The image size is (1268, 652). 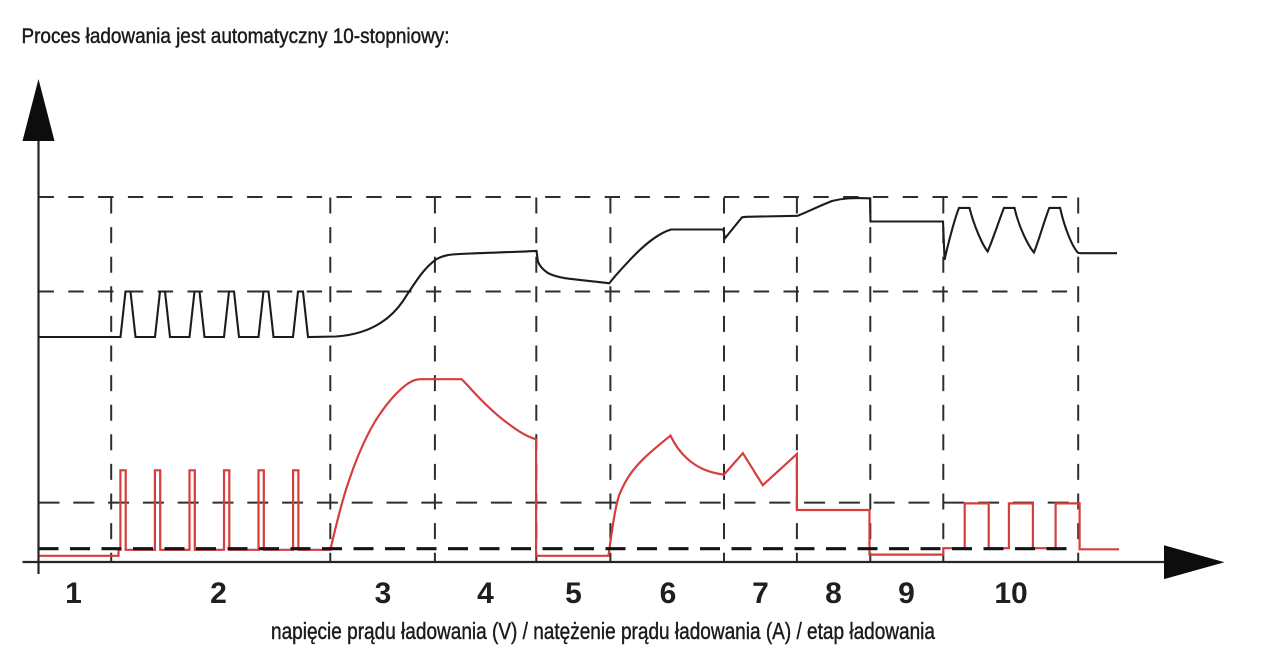 I want to click on svg-text: 7, so click(x=760, y=593).